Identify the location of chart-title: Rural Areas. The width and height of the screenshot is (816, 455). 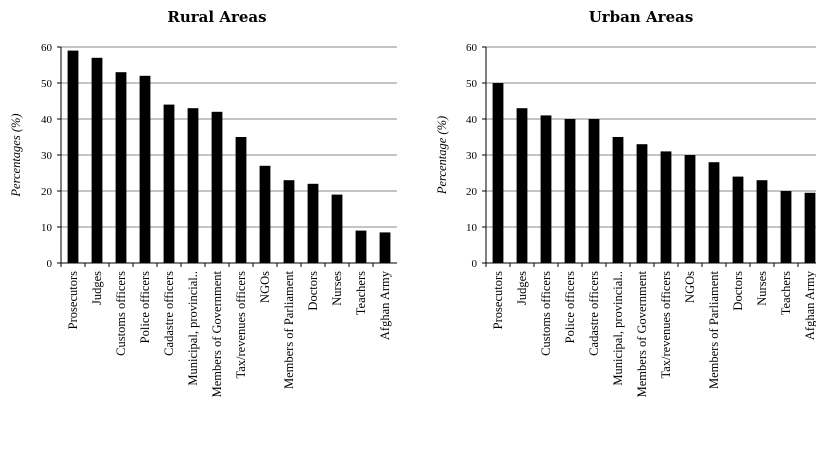
(216, 17).